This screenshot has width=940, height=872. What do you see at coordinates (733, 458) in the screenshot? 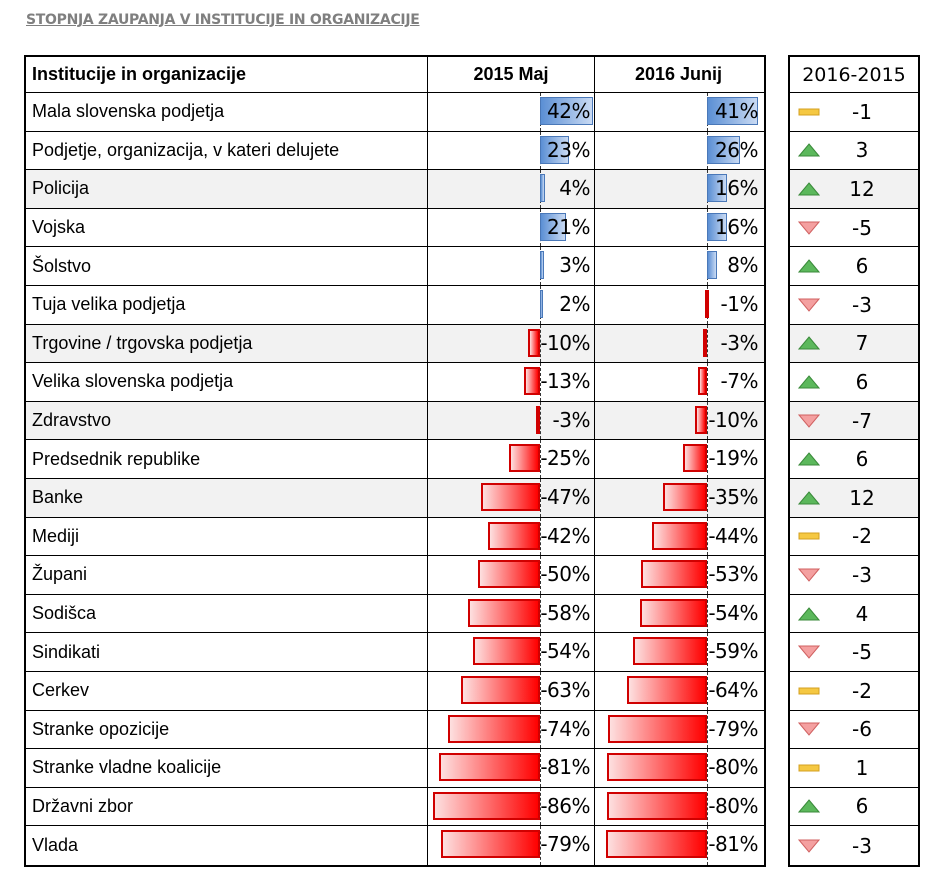
I see `value-label: -19%` at bounding box center [733, 458].